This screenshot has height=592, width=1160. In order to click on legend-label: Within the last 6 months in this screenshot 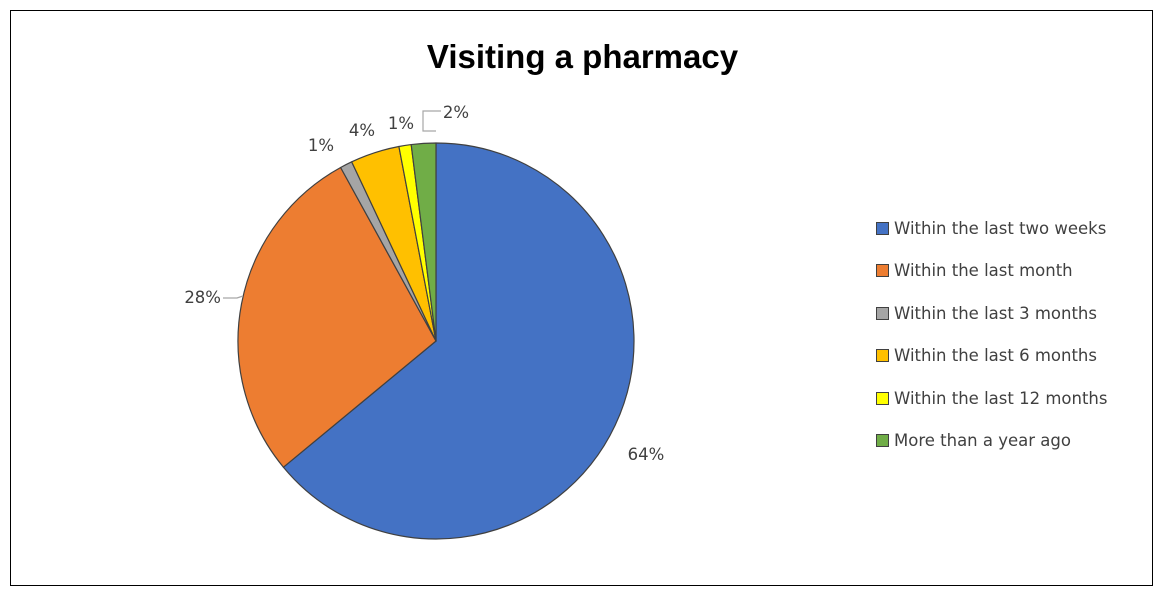, I will do `click(995, 356)`.